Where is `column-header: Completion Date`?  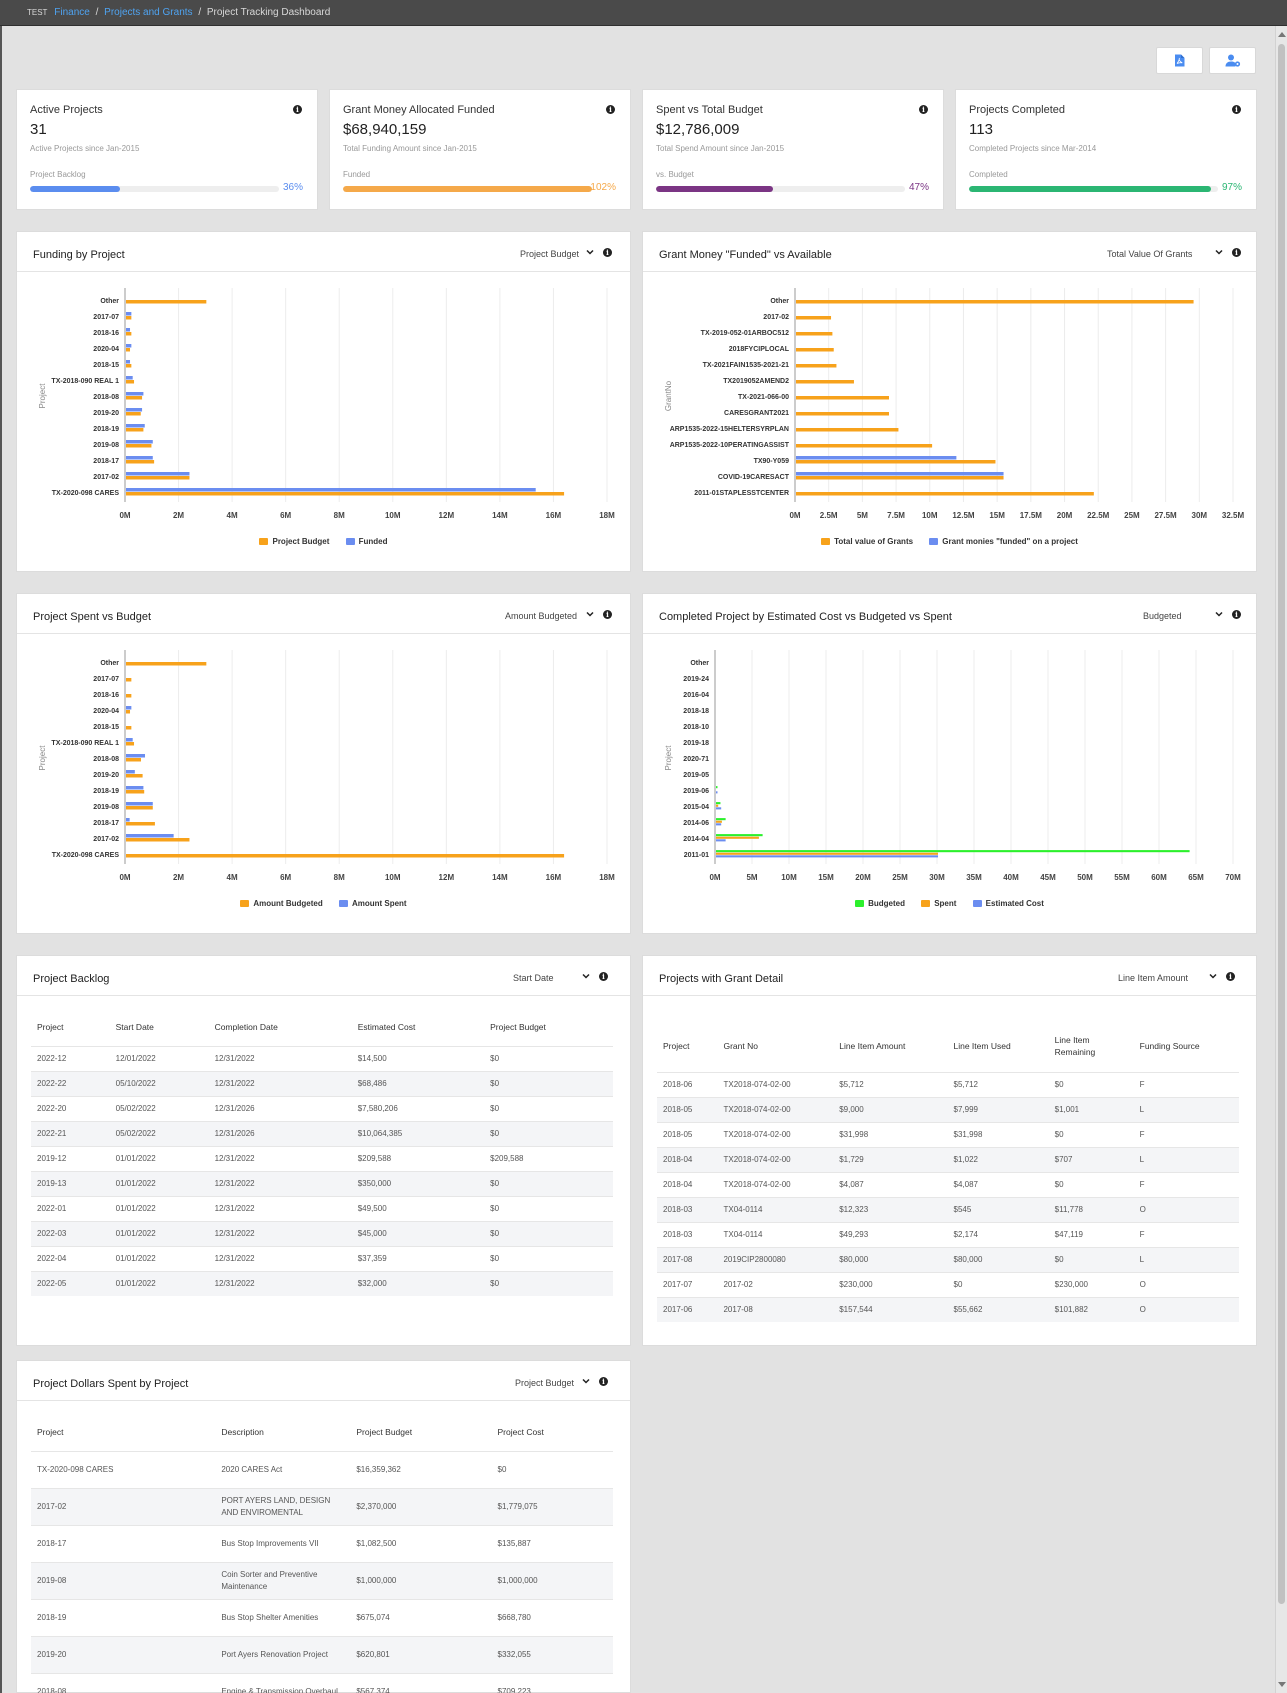
column-header: Completion Date is located at coordinates (246, 1026).